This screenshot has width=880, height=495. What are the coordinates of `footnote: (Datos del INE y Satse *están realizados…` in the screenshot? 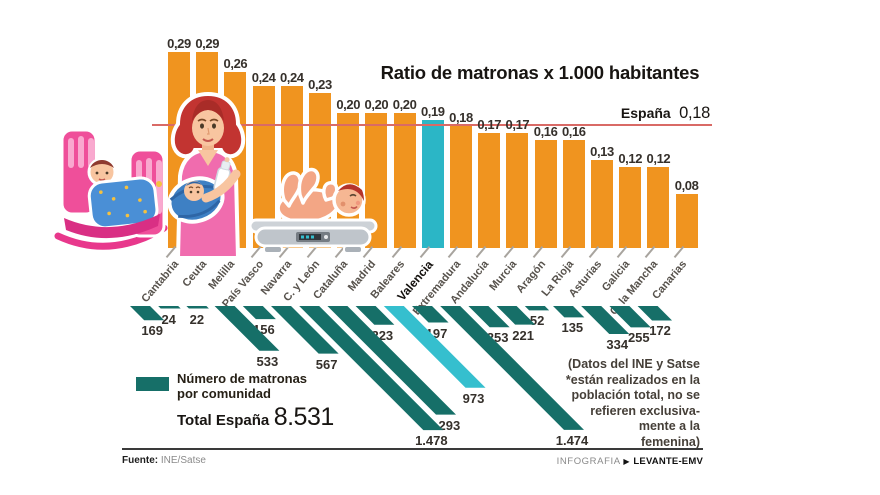 It's located at (600, 403).